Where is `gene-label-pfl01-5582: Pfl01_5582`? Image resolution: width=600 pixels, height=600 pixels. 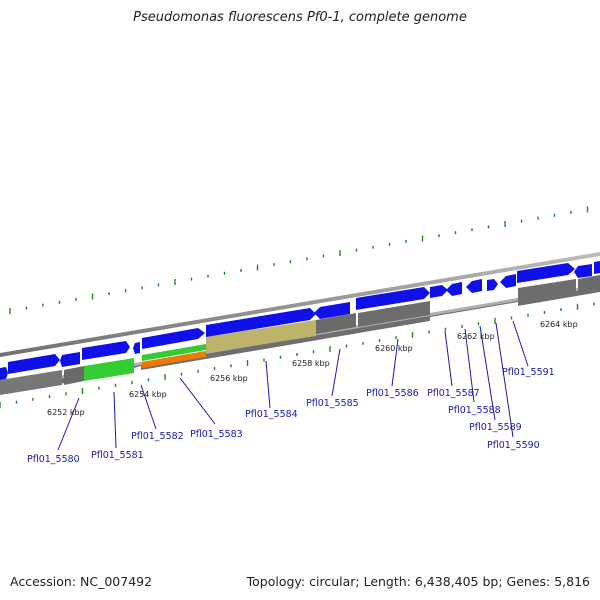 gene-label-pfl01-5582: Pfl01_5582 is located at coordinates (157, 436).